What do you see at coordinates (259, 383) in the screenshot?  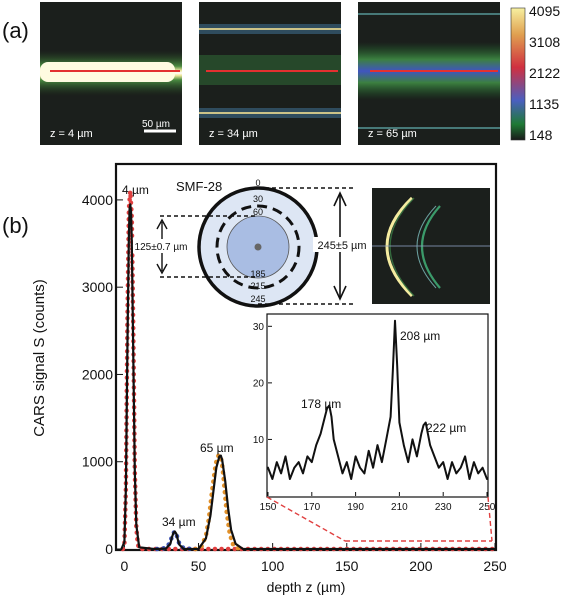 I see `inset-y-tick-label: 20` at bounding box center [259, 383].